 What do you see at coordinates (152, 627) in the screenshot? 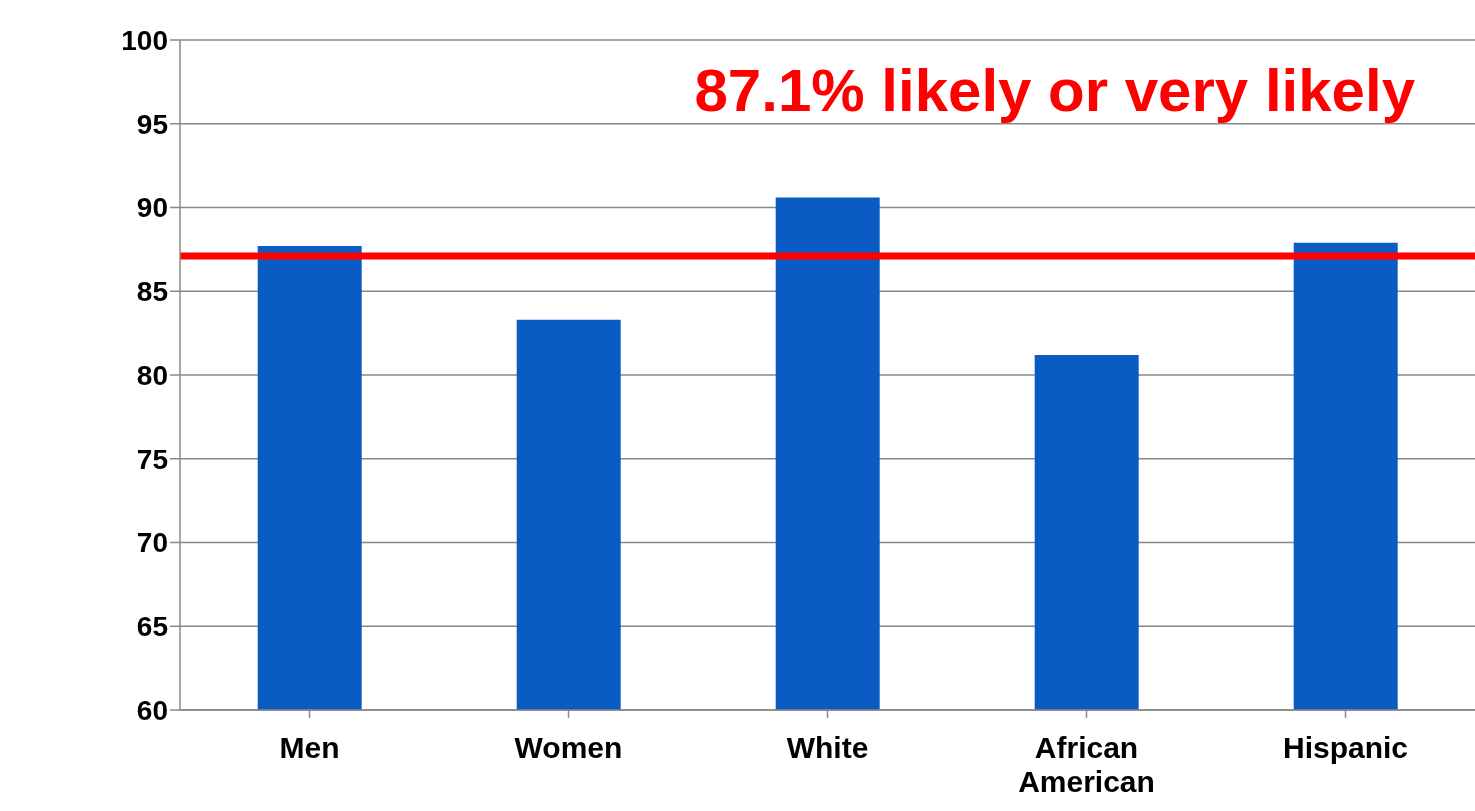
I see `y-tick-label: 65` at bounding box center [152, 627].